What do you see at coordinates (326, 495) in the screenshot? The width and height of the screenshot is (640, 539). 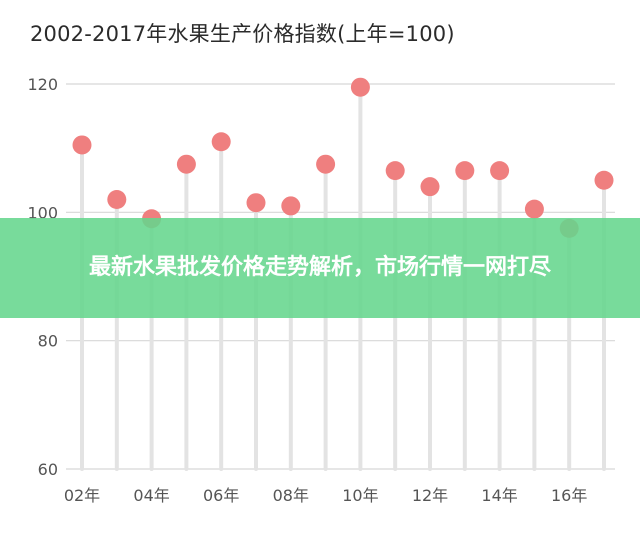 I see `x-tick-labels: 02年 04年 06年 08年 10年 12年 14年 16年` at bounding box center [326, 495].